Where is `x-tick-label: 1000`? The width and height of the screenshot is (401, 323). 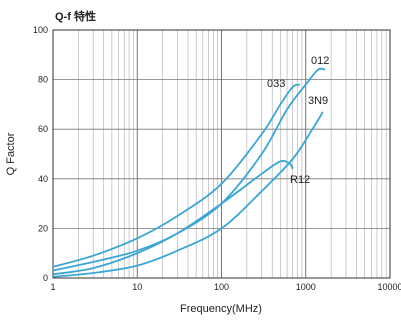
x-tick-label: 1000 is located at coordinates (306, 287).